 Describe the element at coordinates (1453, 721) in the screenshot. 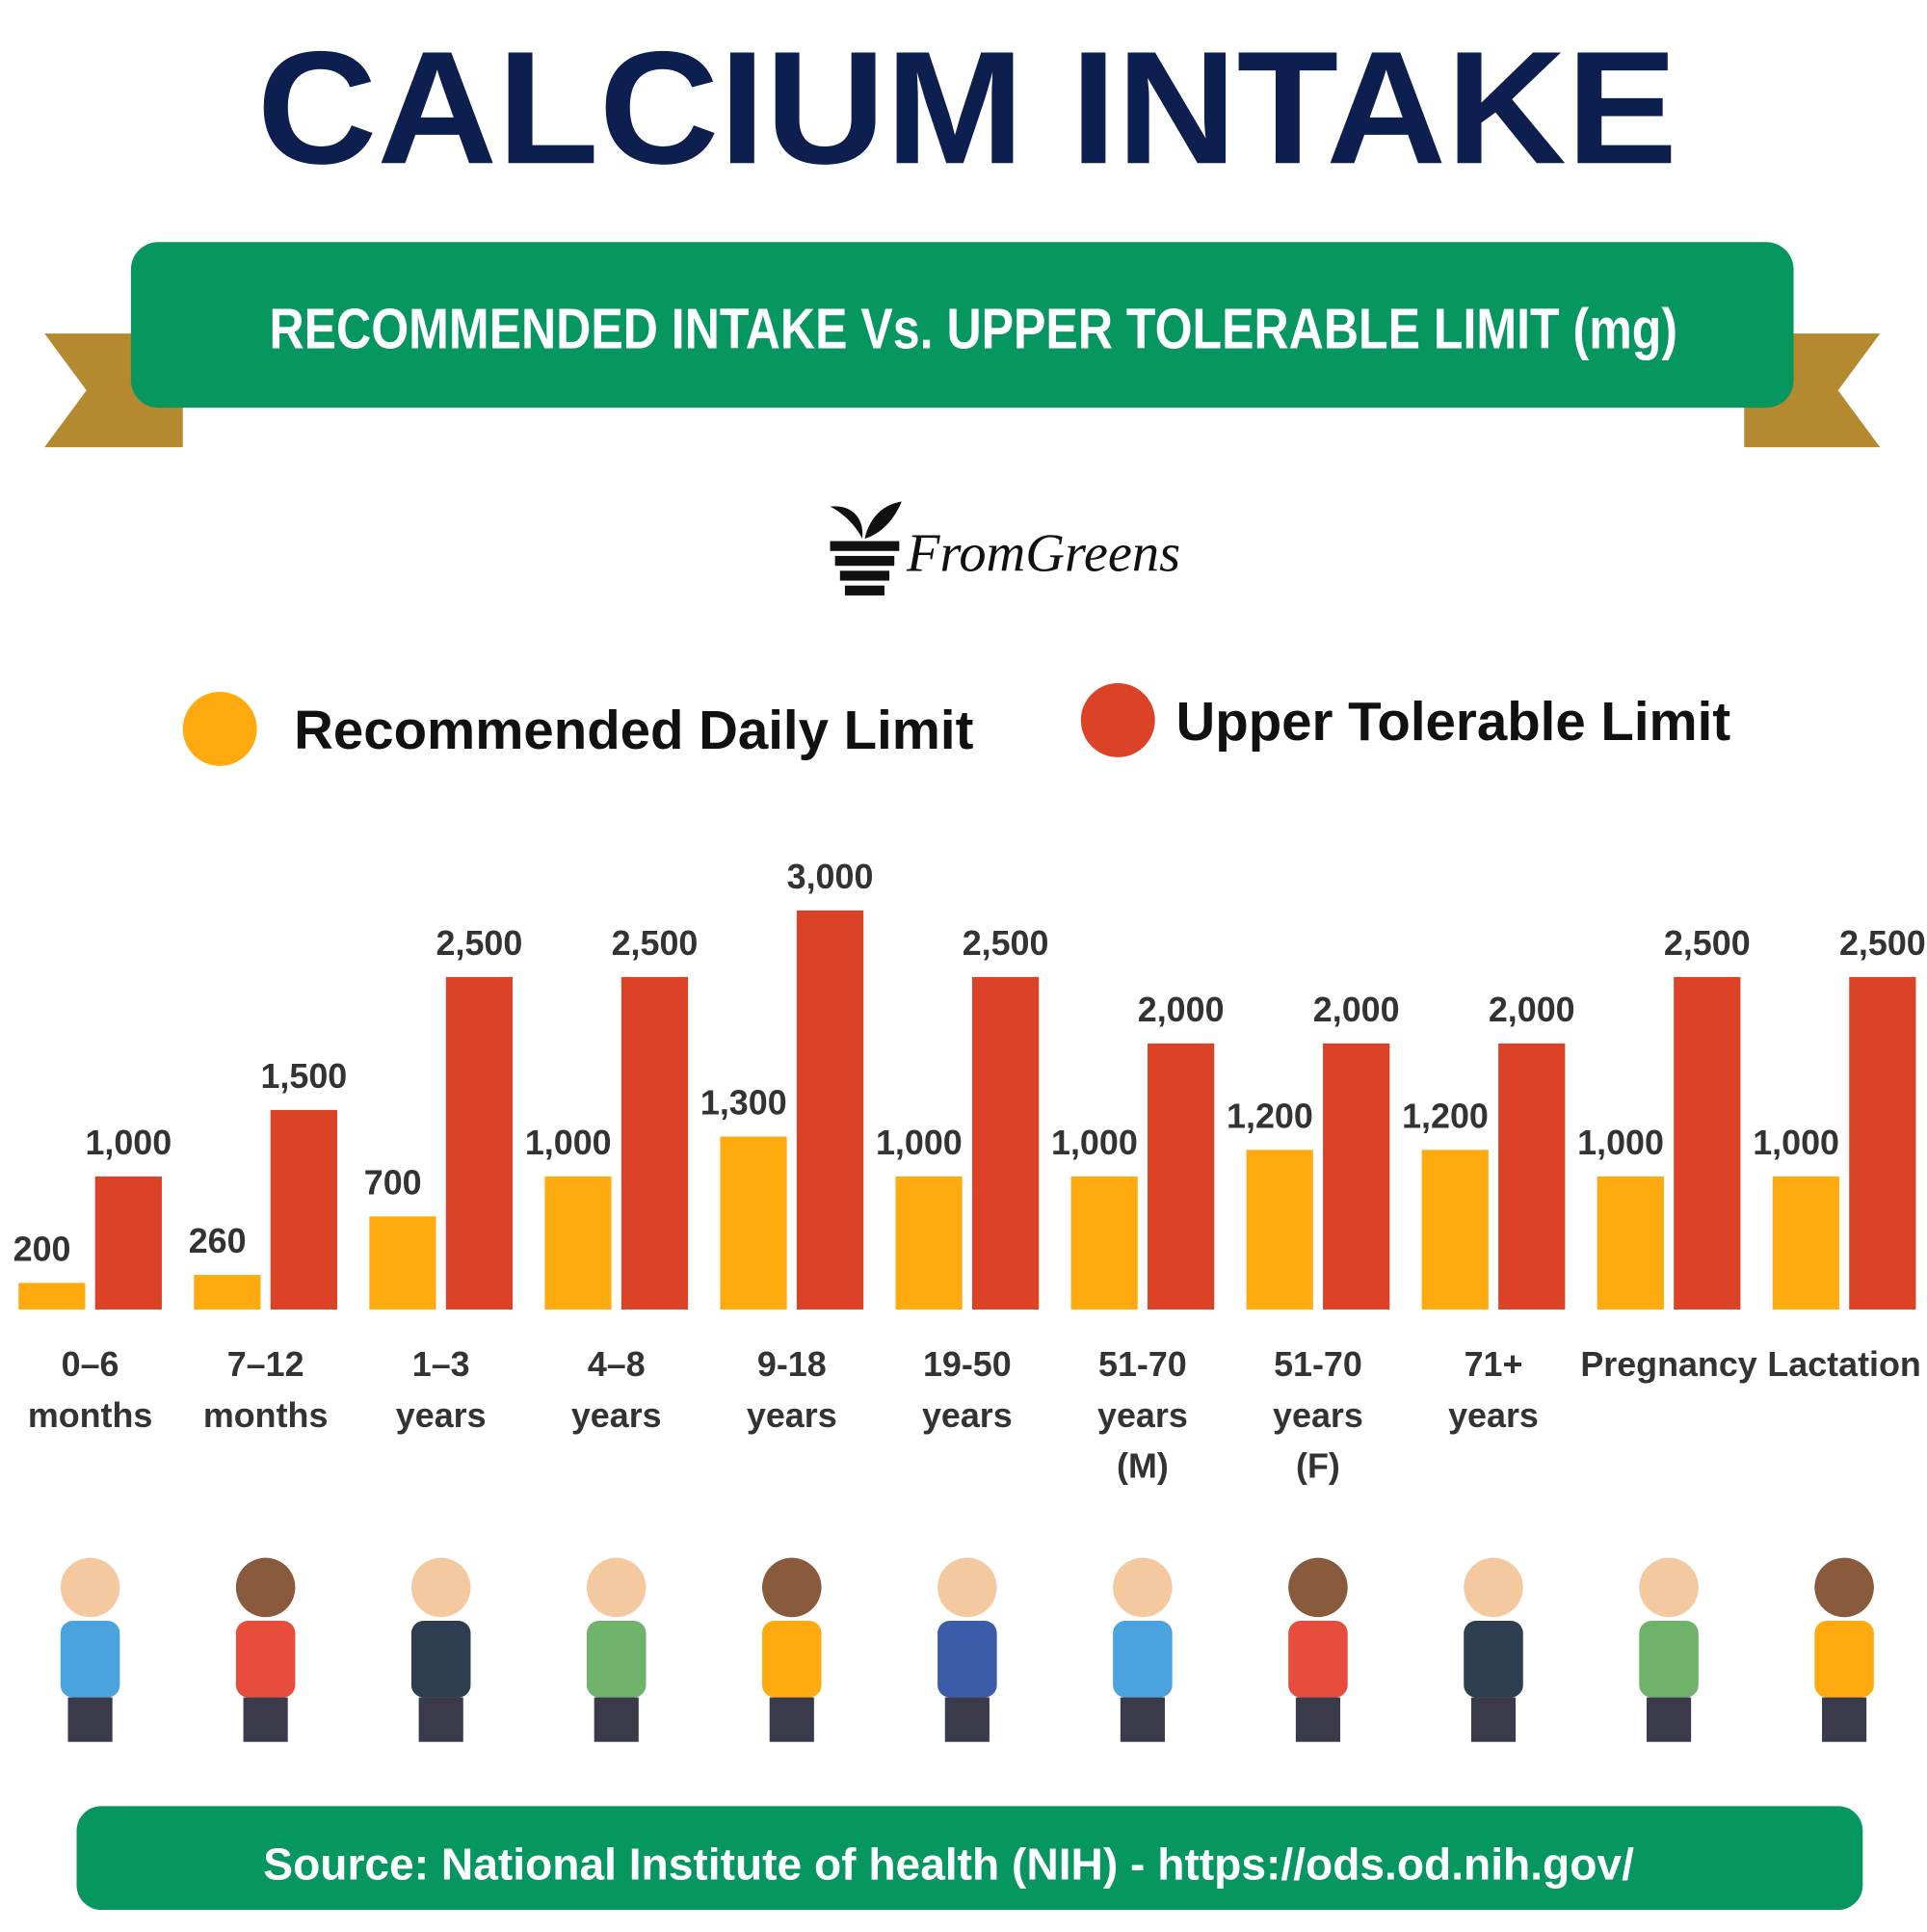

I see `legend-label: Upper Tolerable Limit` at that location.